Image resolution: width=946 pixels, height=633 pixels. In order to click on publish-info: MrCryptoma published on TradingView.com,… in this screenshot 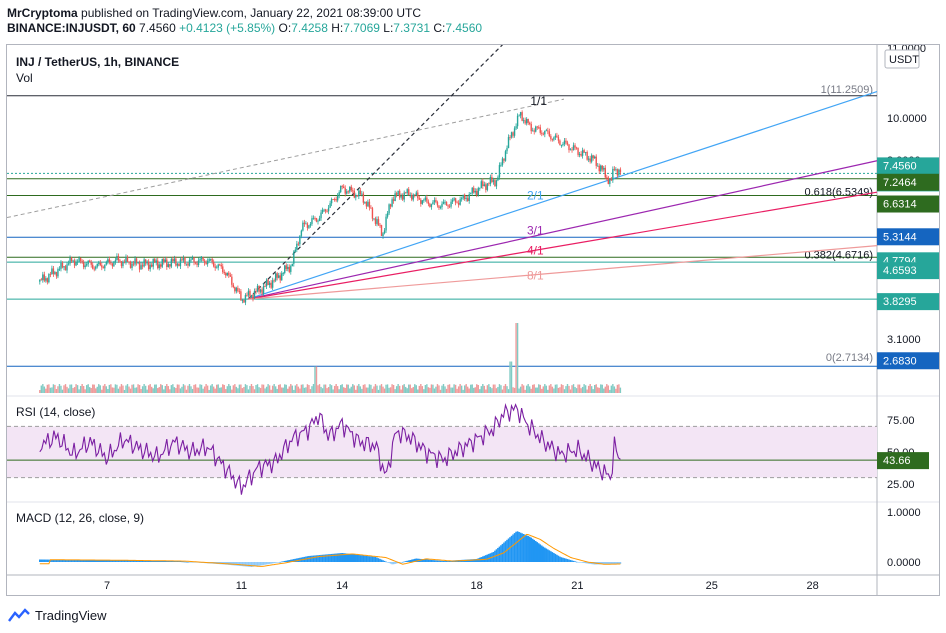, I will do `click(214, 13)`.